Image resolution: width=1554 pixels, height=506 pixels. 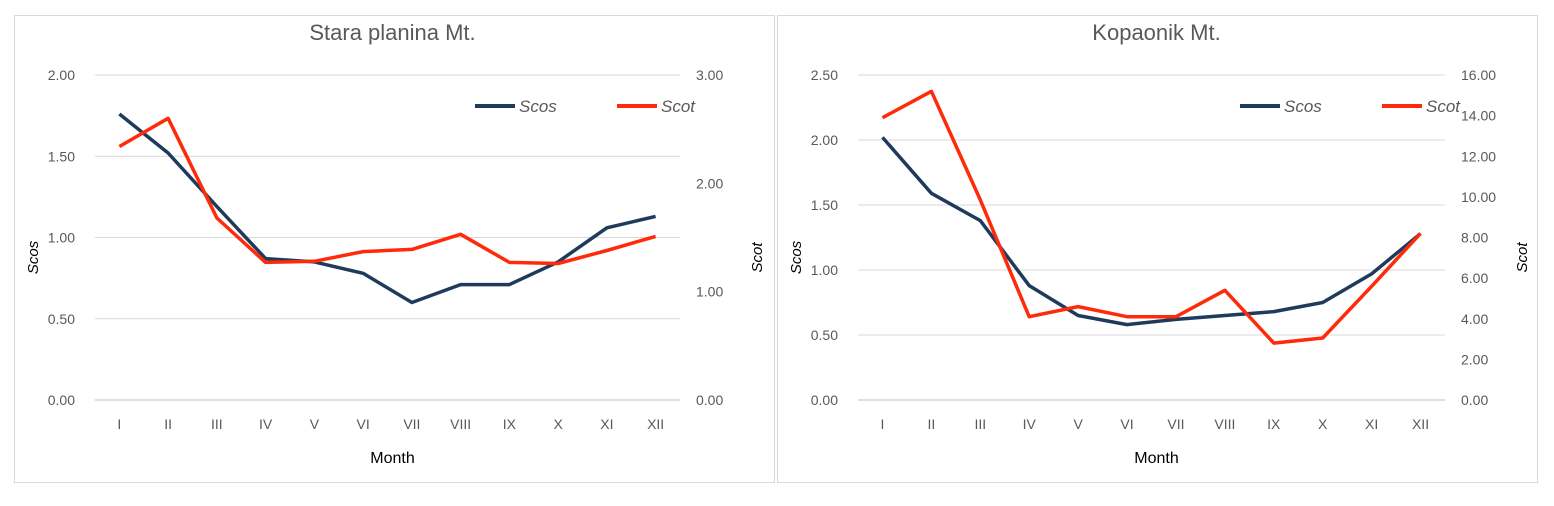 I want to click on y-tick-label: 2.50, so click(x=824, y=75).